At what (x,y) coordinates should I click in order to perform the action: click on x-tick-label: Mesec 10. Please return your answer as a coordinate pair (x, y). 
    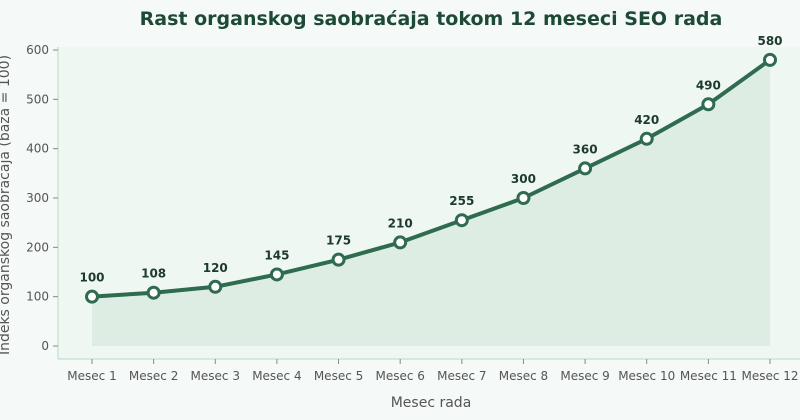
    Looking at the image, I should click on (646, 376).